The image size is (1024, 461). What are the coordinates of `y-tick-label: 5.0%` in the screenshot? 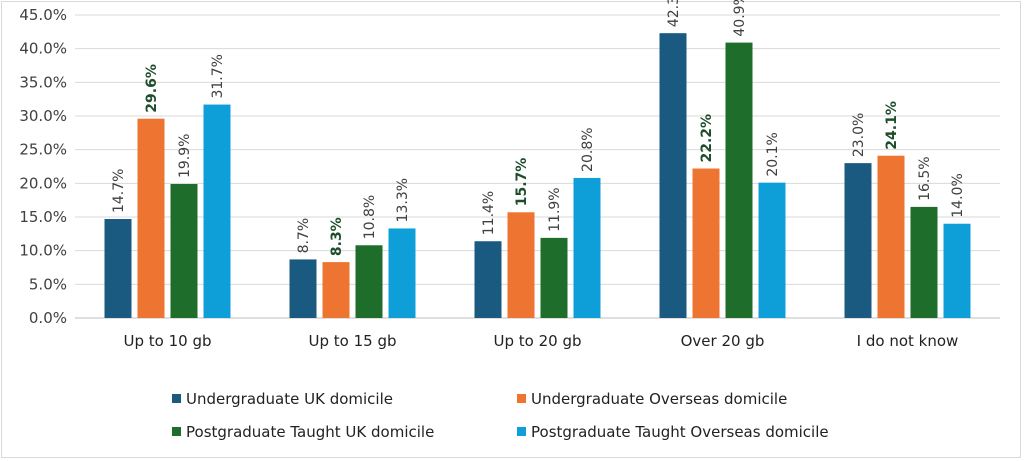 It's located at (48, 284).